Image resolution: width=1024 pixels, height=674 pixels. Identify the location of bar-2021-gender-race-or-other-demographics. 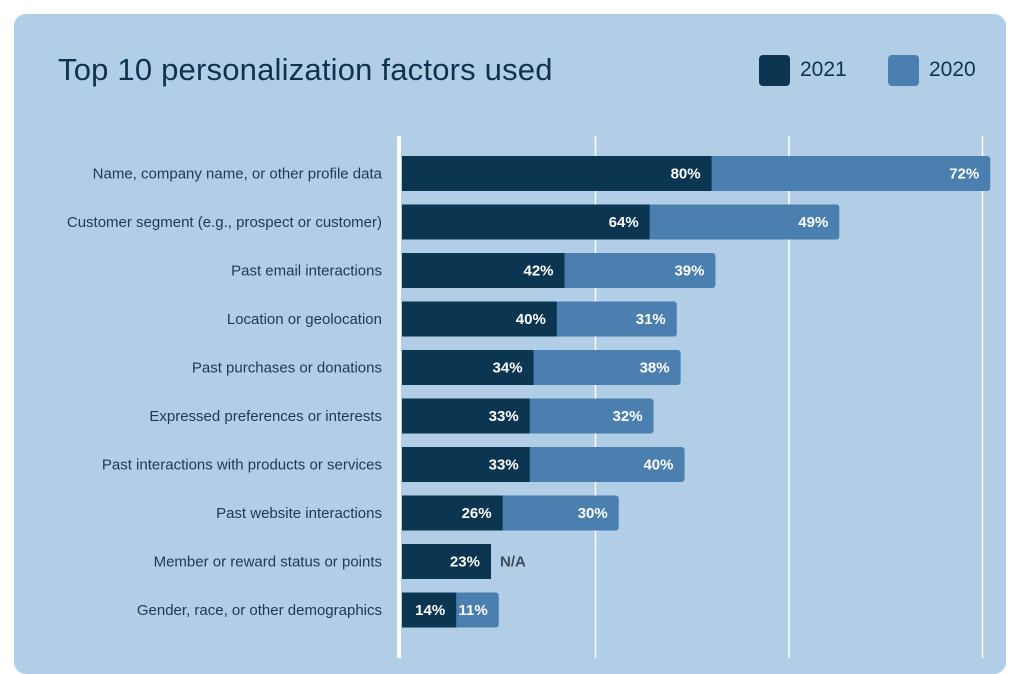
(429, 610).